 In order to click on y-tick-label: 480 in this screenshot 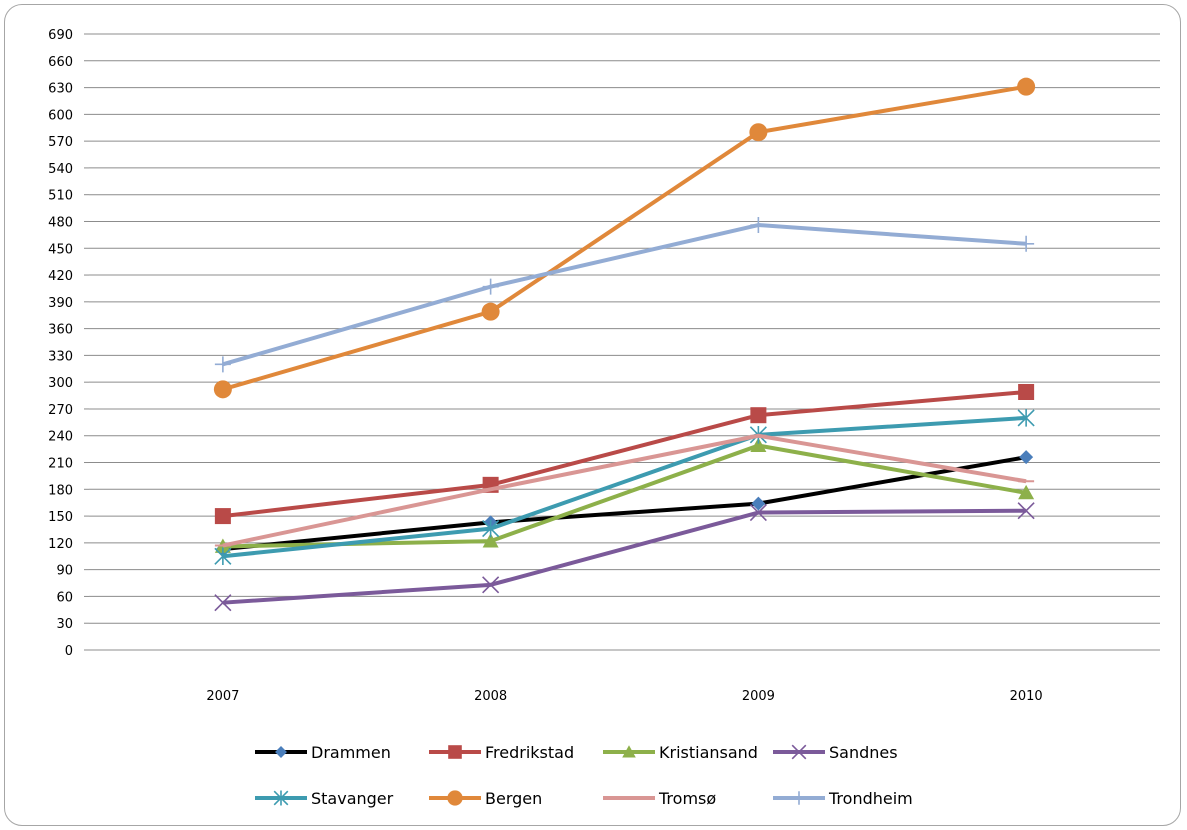, I will do `click(60, 222)`.